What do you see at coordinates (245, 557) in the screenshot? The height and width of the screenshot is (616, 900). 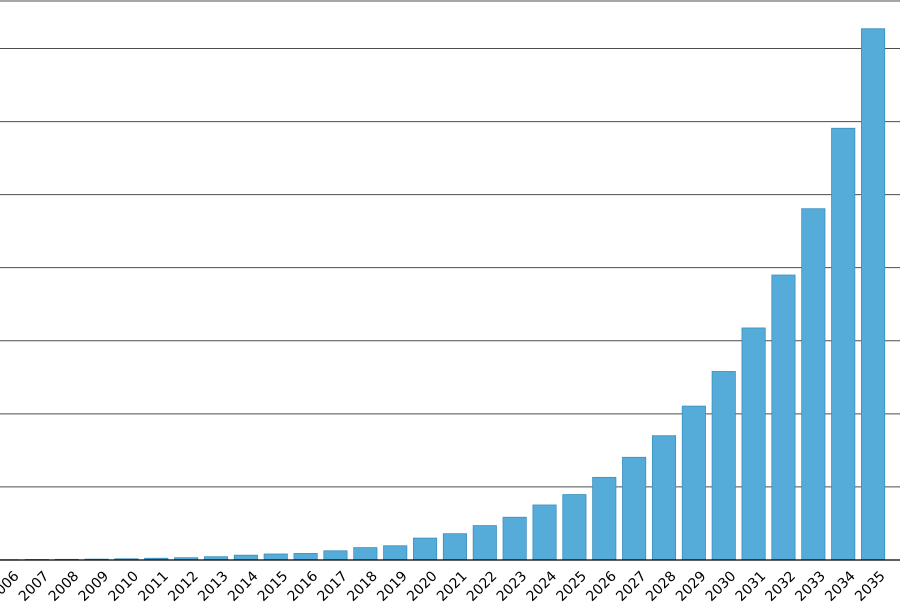 I see `bar-2014` at bounding box center [245, 557].